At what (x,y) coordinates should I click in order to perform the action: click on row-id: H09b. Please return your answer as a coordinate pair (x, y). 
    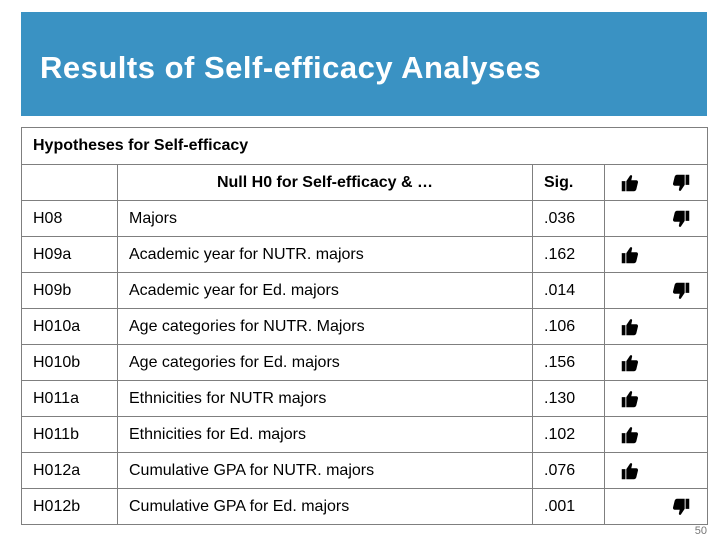
    Looking at the image, I should click on (69, 290).